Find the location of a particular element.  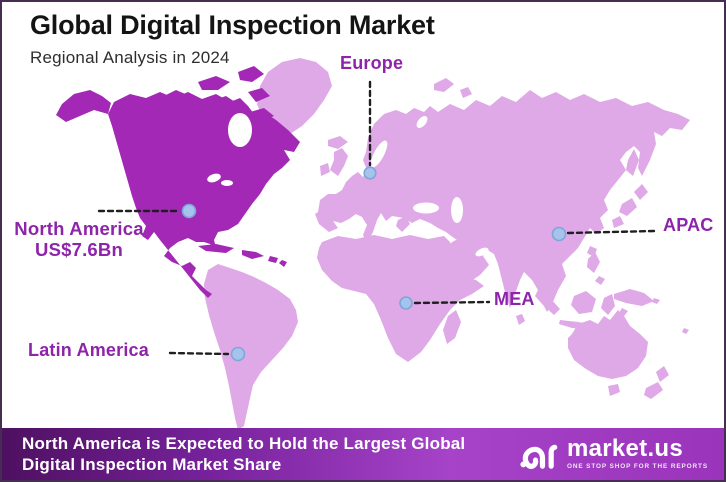

leader-apac is located at coordinates (611, 232).